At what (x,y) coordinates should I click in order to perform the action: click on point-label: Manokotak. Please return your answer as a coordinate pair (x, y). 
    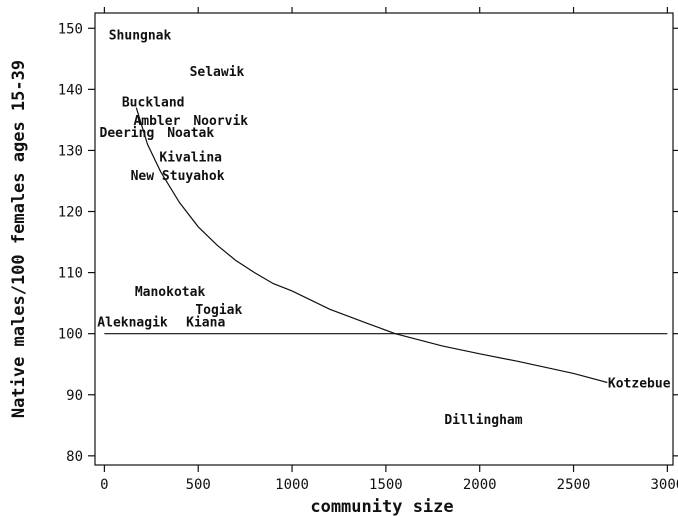
    Looking at the image, I should click on (170, 292).